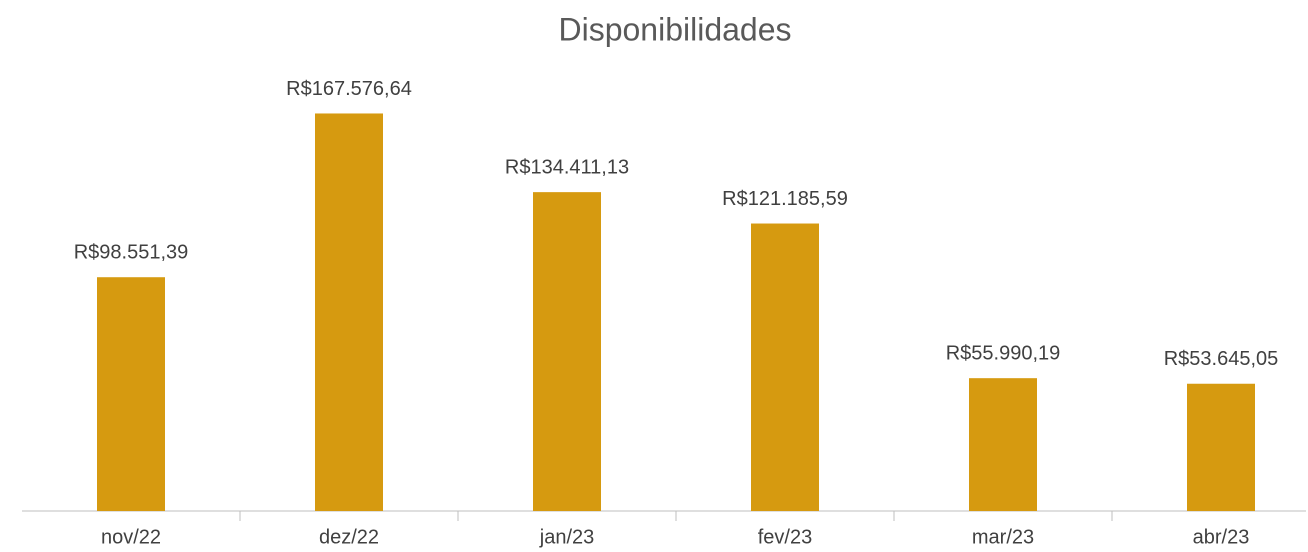  What do you see at coordinates (1221, 537) in the screenshot?
I see `x-tick-label: abr/23` at bounding box center [1221, 537].